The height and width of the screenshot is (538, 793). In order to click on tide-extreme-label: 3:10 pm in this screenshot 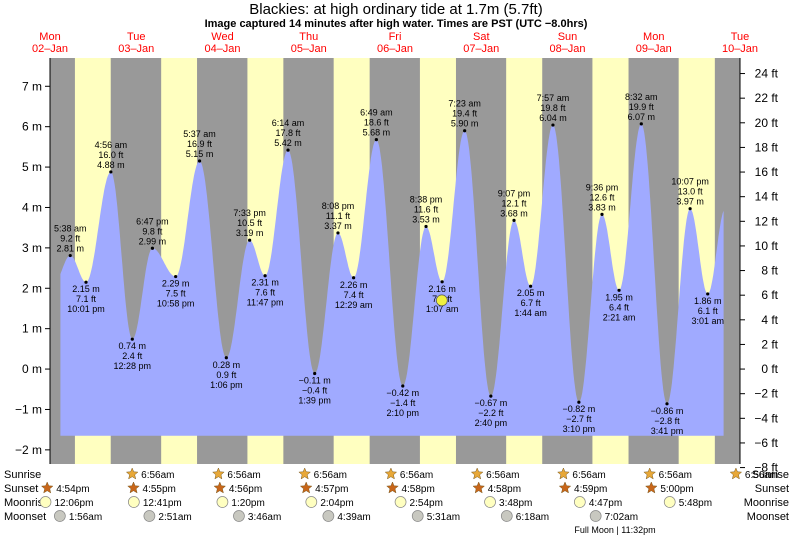, I will do `click(579, 429)`.